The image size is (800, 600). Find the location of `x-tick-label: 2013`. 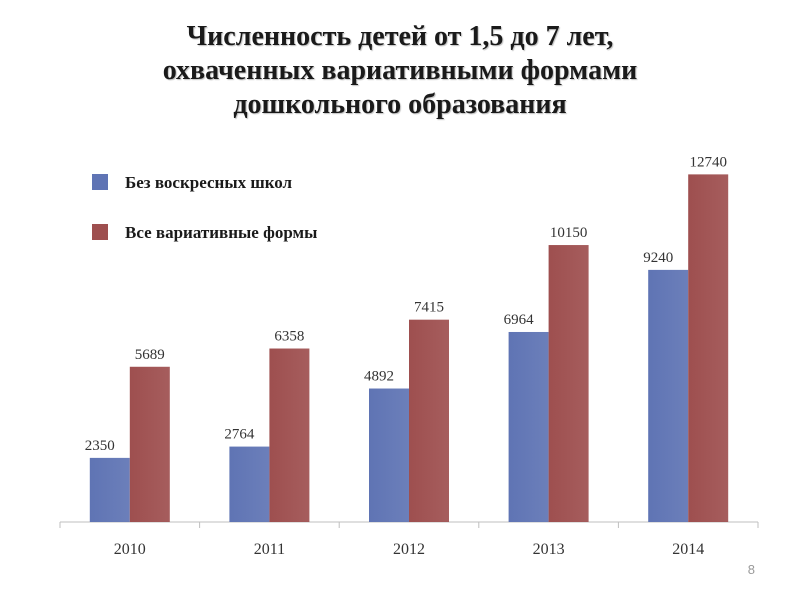

x-tick-label: 2013 is located at coordinates (549, 549).